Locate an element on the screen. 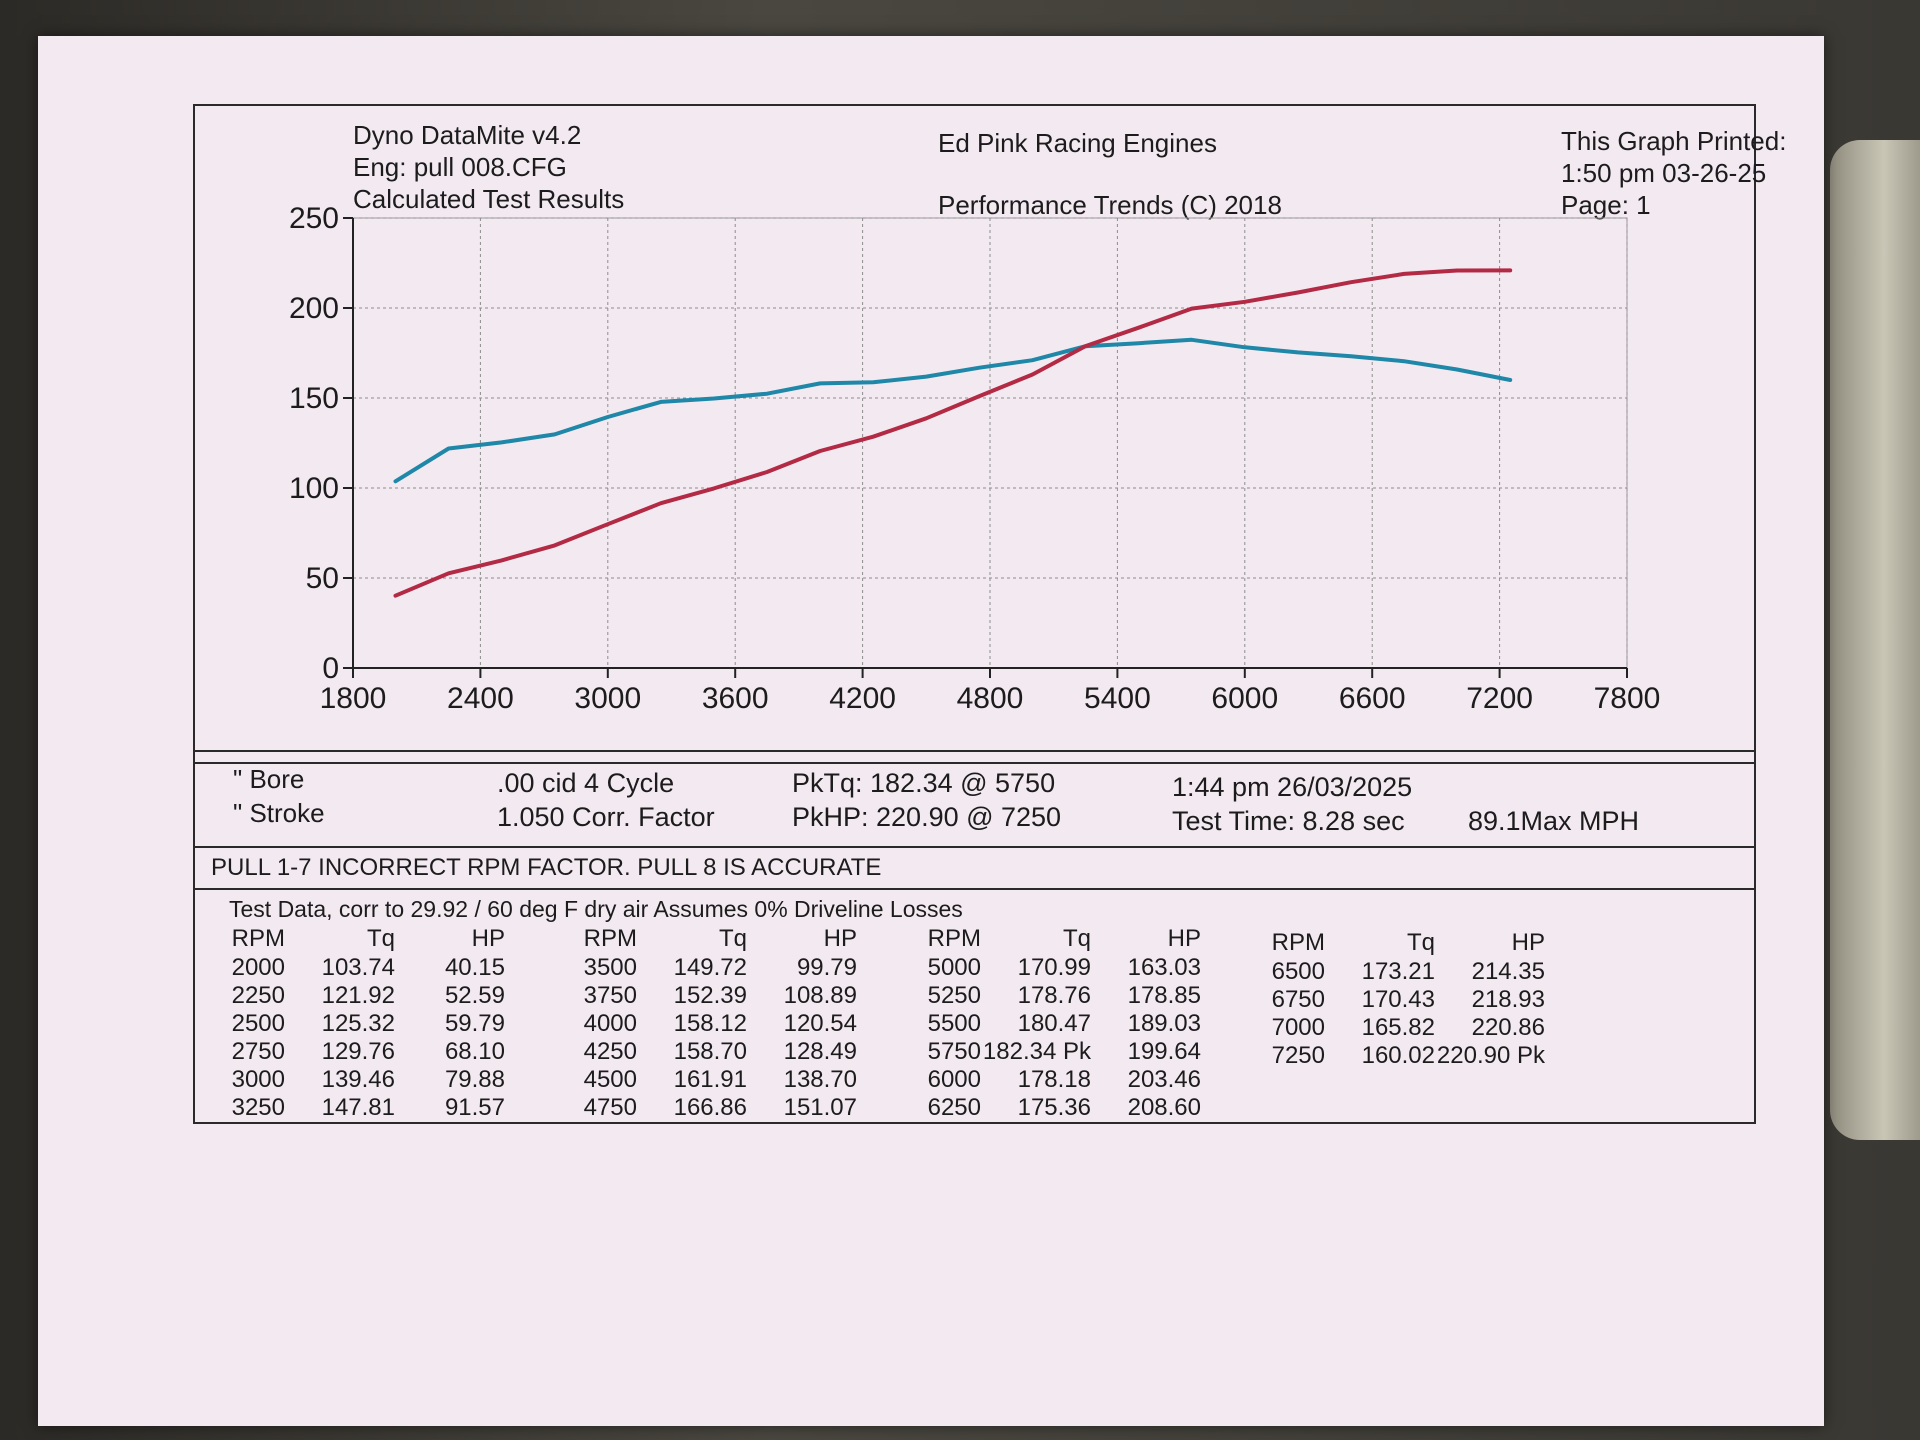  page-number: Page: 1 is located at coordinates (1606, 205).